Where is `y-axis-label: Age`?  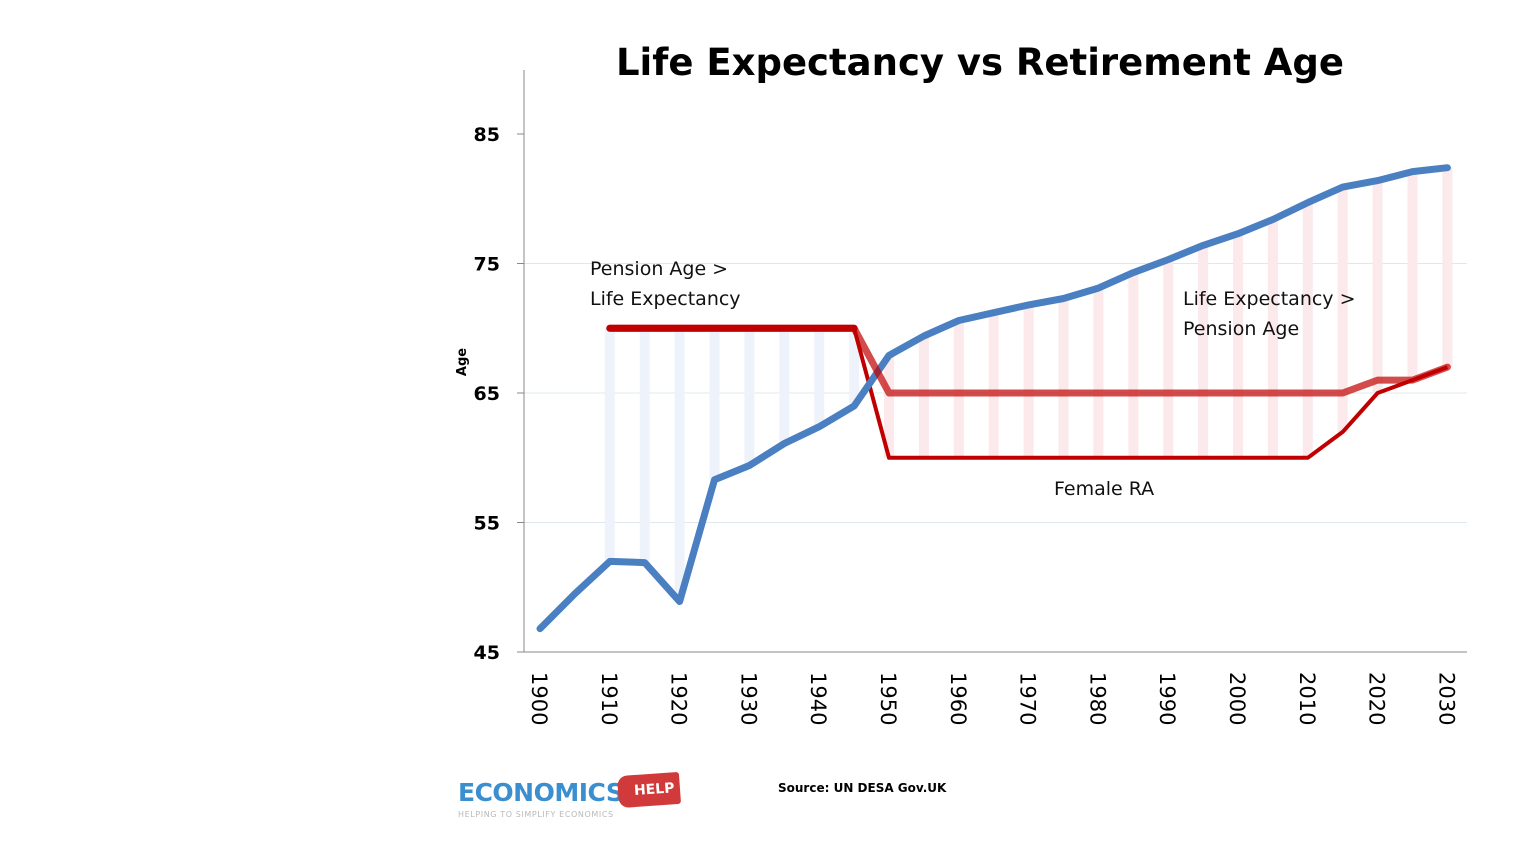
y-axis-label: Age is located at coordinates (462, 362).